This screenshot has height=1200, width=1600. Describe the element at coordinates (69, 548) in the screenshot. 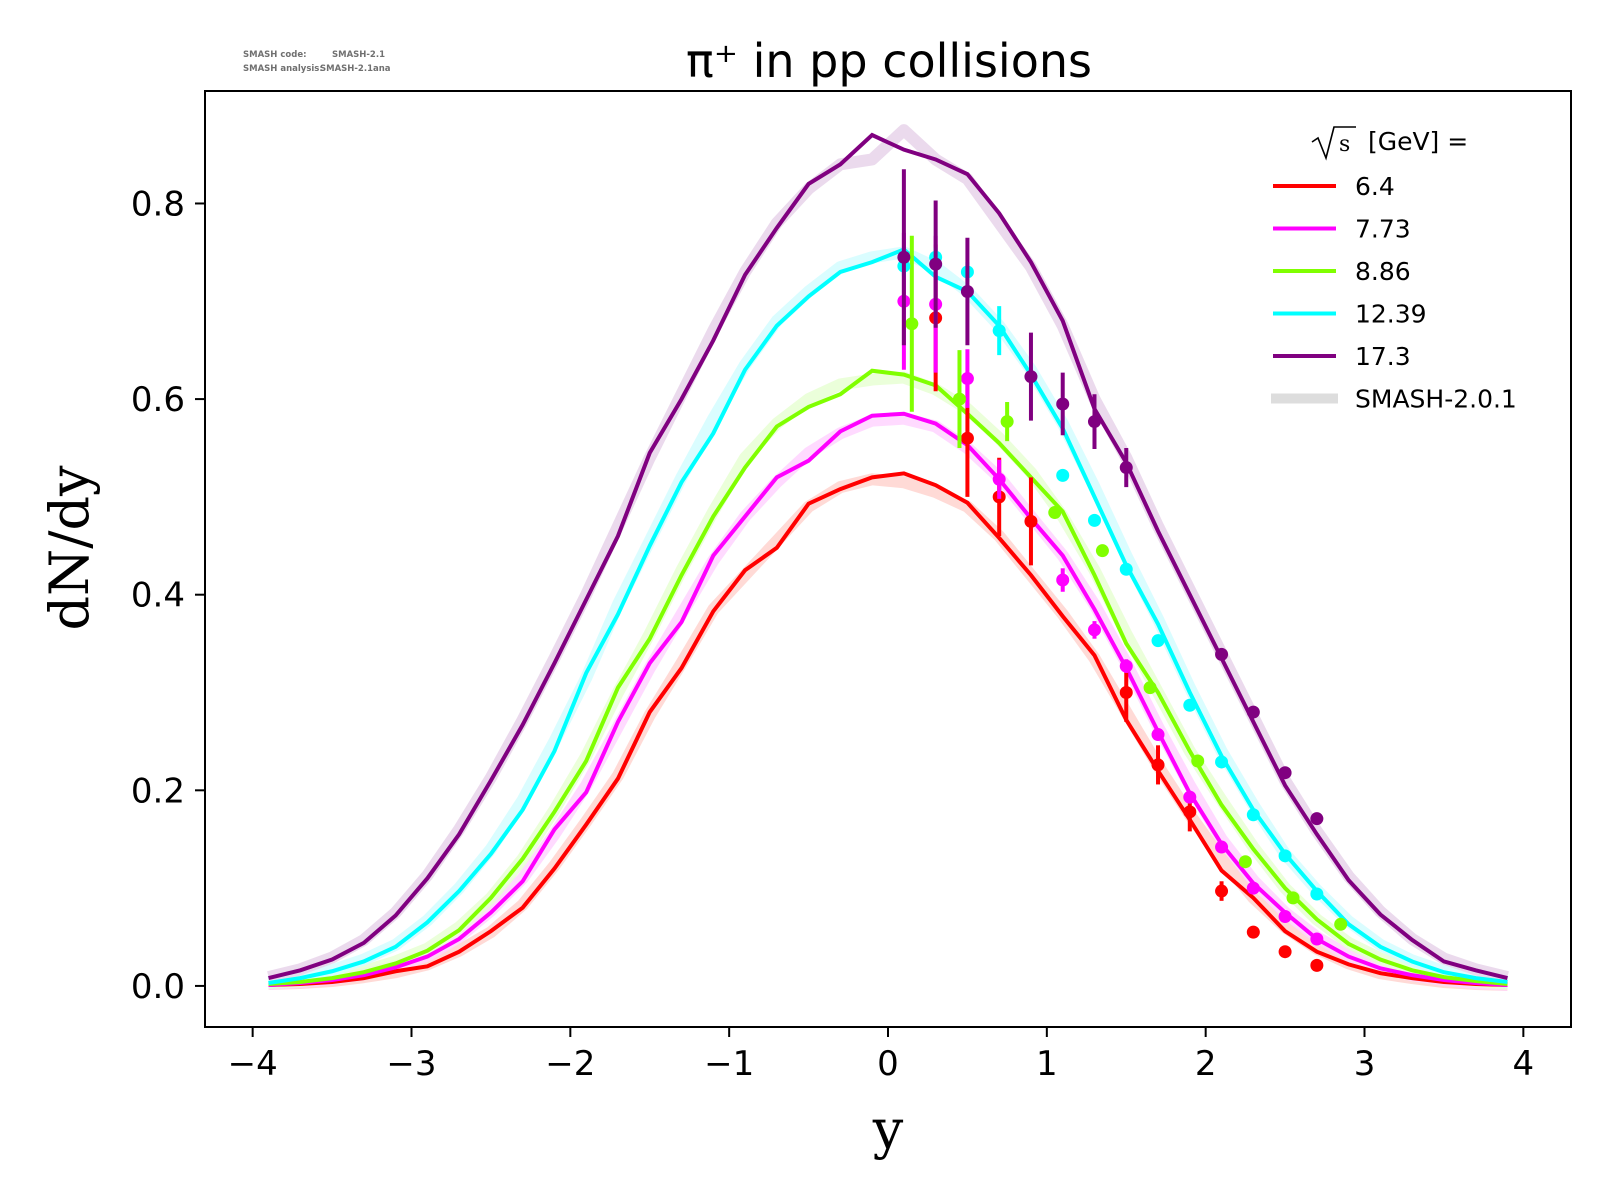

I see `y-axis-label: dN/dy` at that location.